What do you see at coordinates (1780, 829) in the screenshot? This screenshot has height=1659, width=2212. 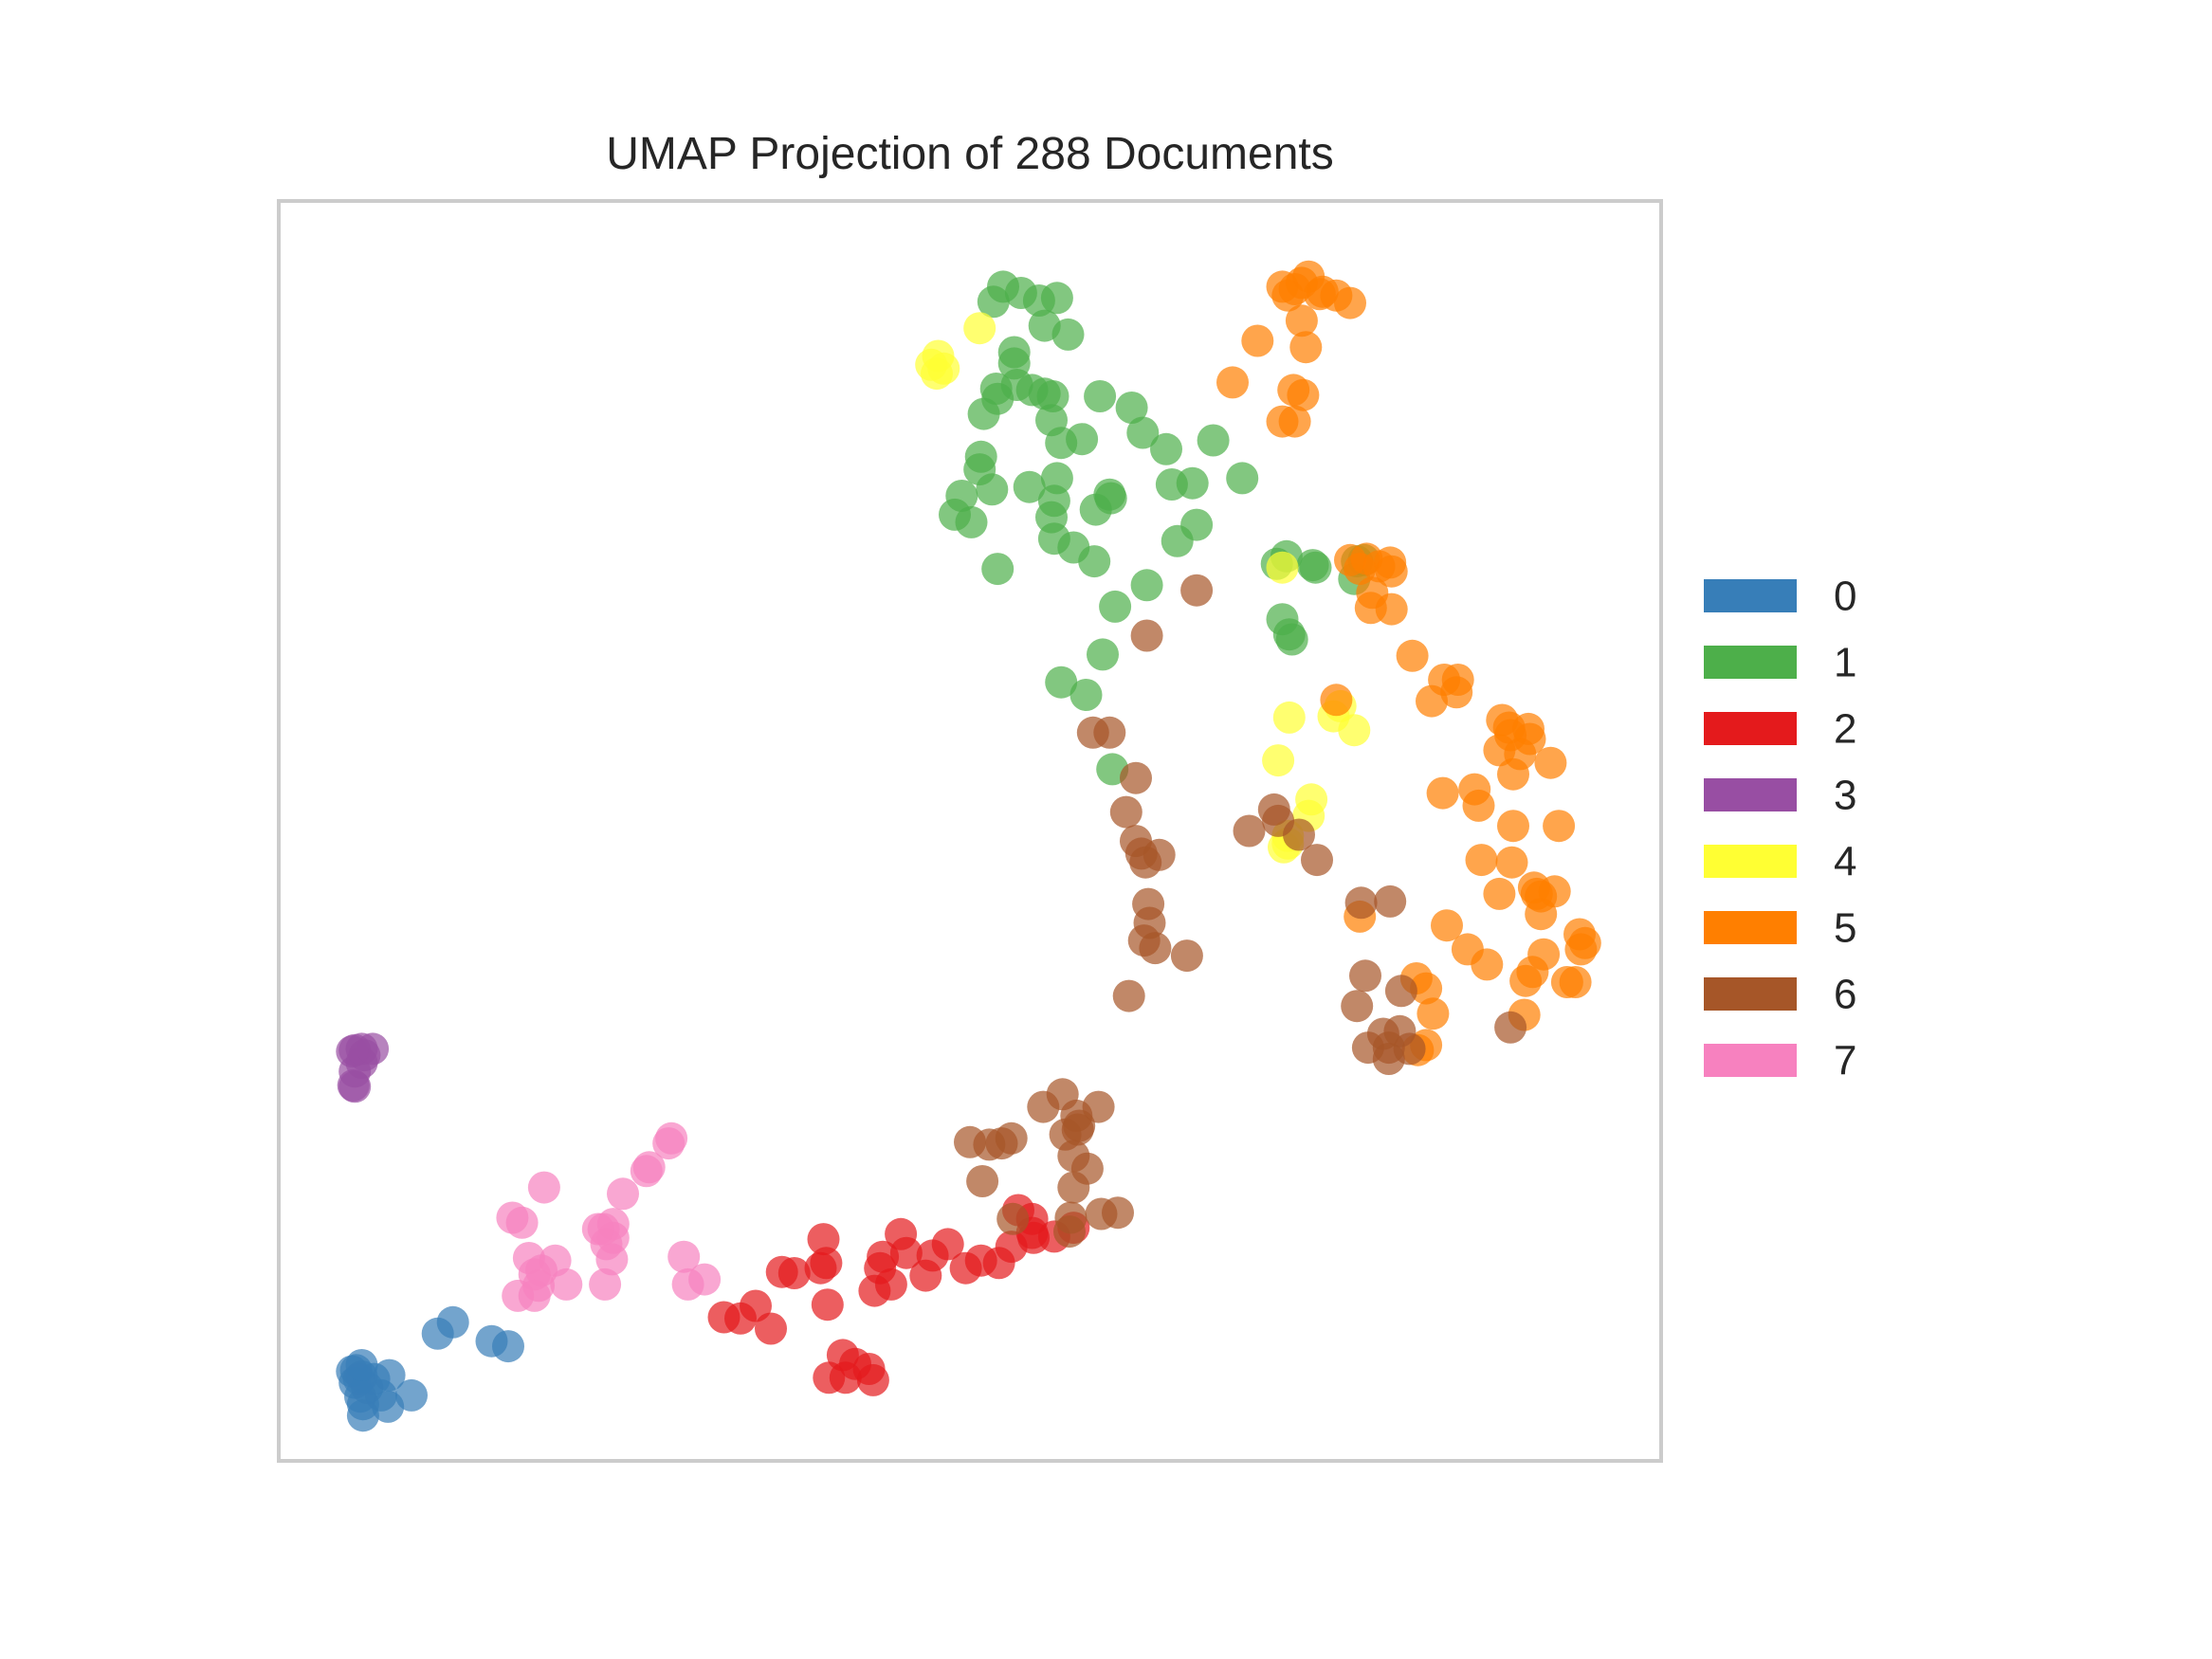 I see `legend: 0 1 2 3 4 5 6 7` at bounding box center [1780, 829].